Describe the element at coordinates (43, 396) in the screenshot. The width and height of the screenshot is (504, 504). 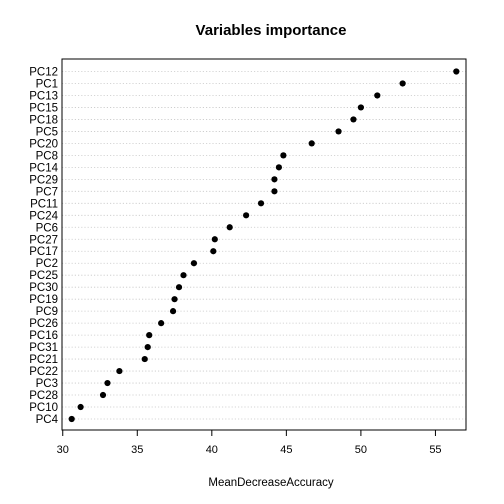
I see `category-label: PC28` at that location.